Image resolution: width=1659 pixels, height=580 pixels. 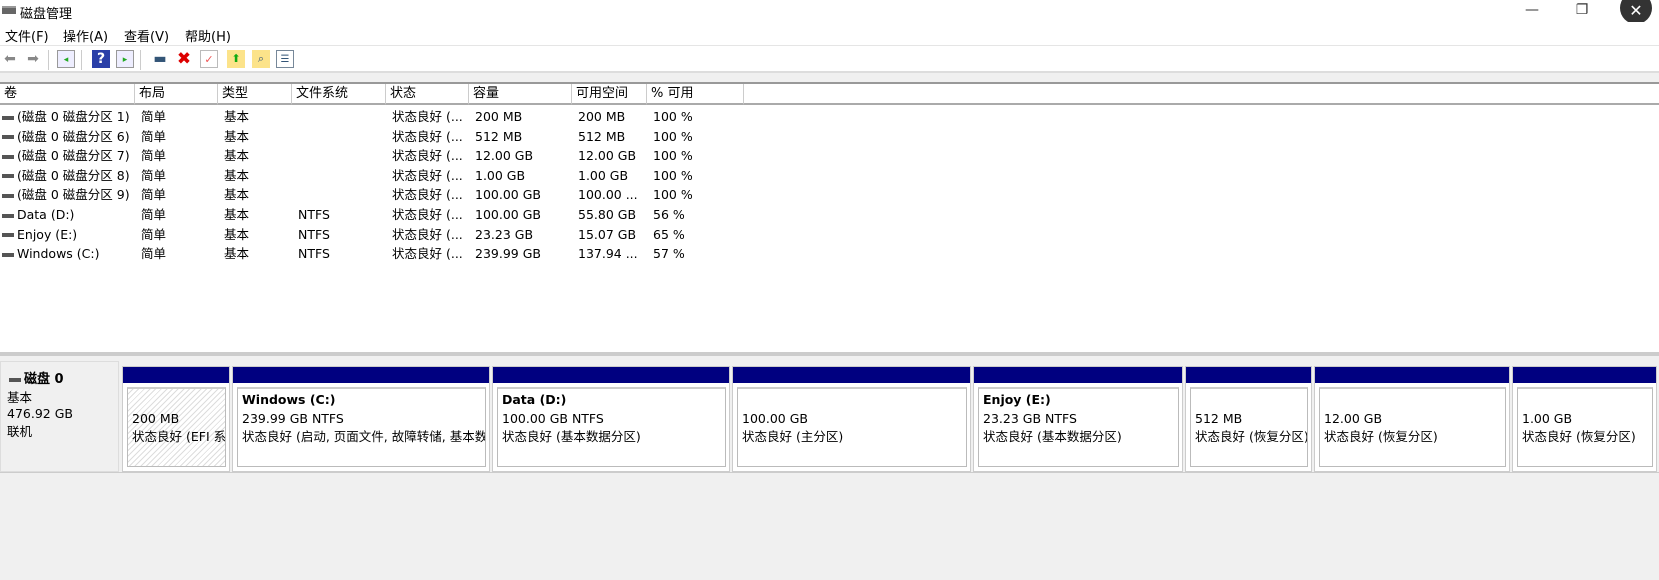 I want to click on column-header-percent-free: % 可用, so click(x=695, y=94).